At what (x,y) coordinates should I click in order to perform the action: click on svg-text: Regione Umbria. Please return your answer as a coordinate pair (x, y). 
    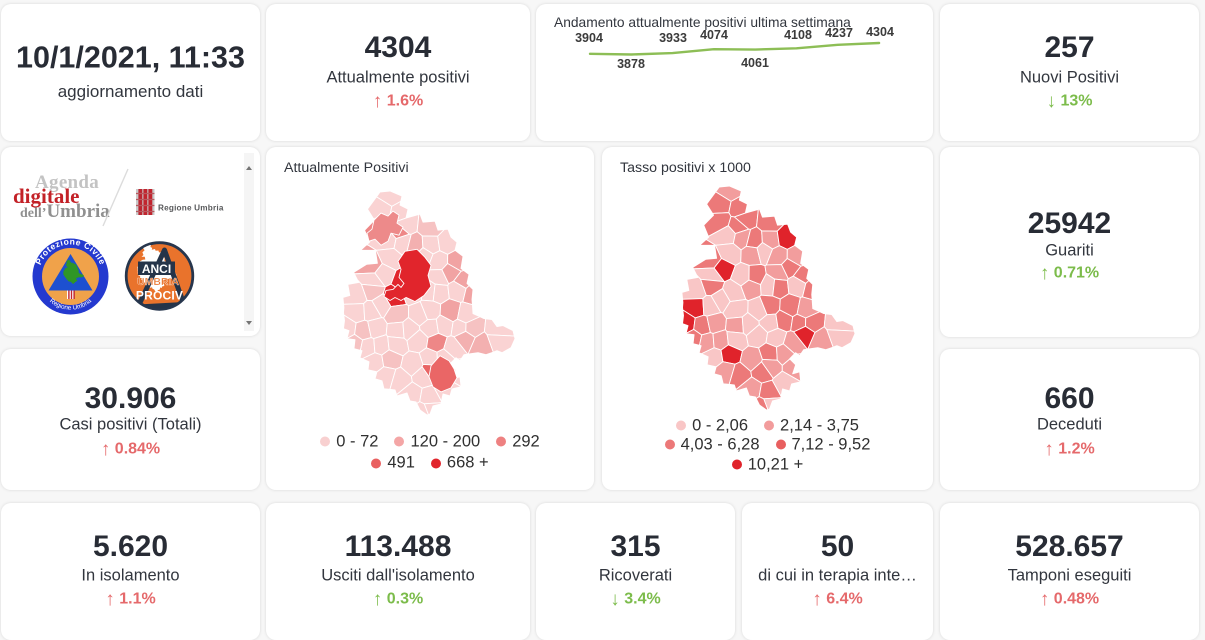
    Looking at the image, I should click on (191, 208).